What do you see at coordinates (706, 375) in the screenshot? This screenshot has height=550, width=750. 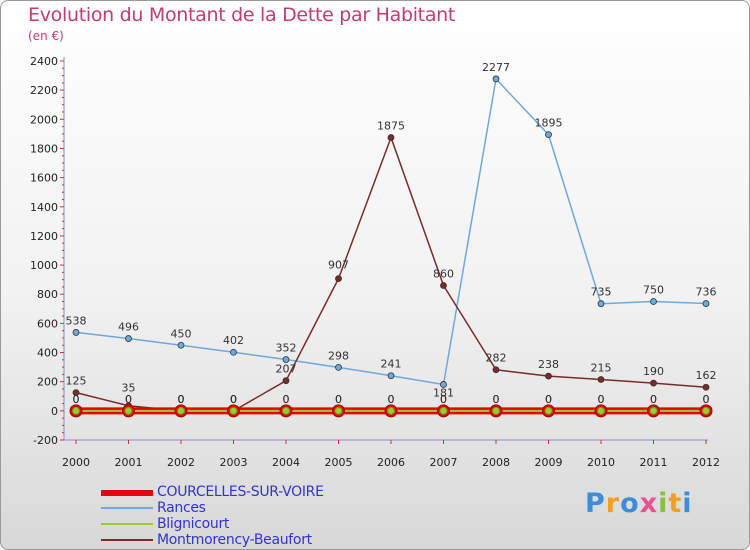 I see `data-label: 162` at bounding box center [706, 375].